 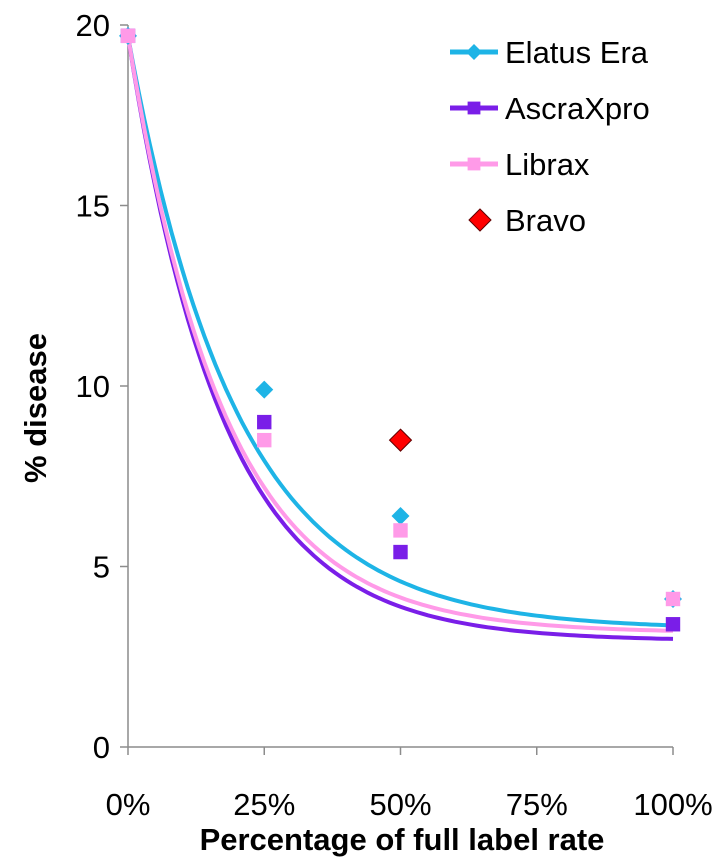 What do you see at coordinates (93, 25) in the screenshot?
I see `y-tick-label: 20` at bounding box center [93, 25].